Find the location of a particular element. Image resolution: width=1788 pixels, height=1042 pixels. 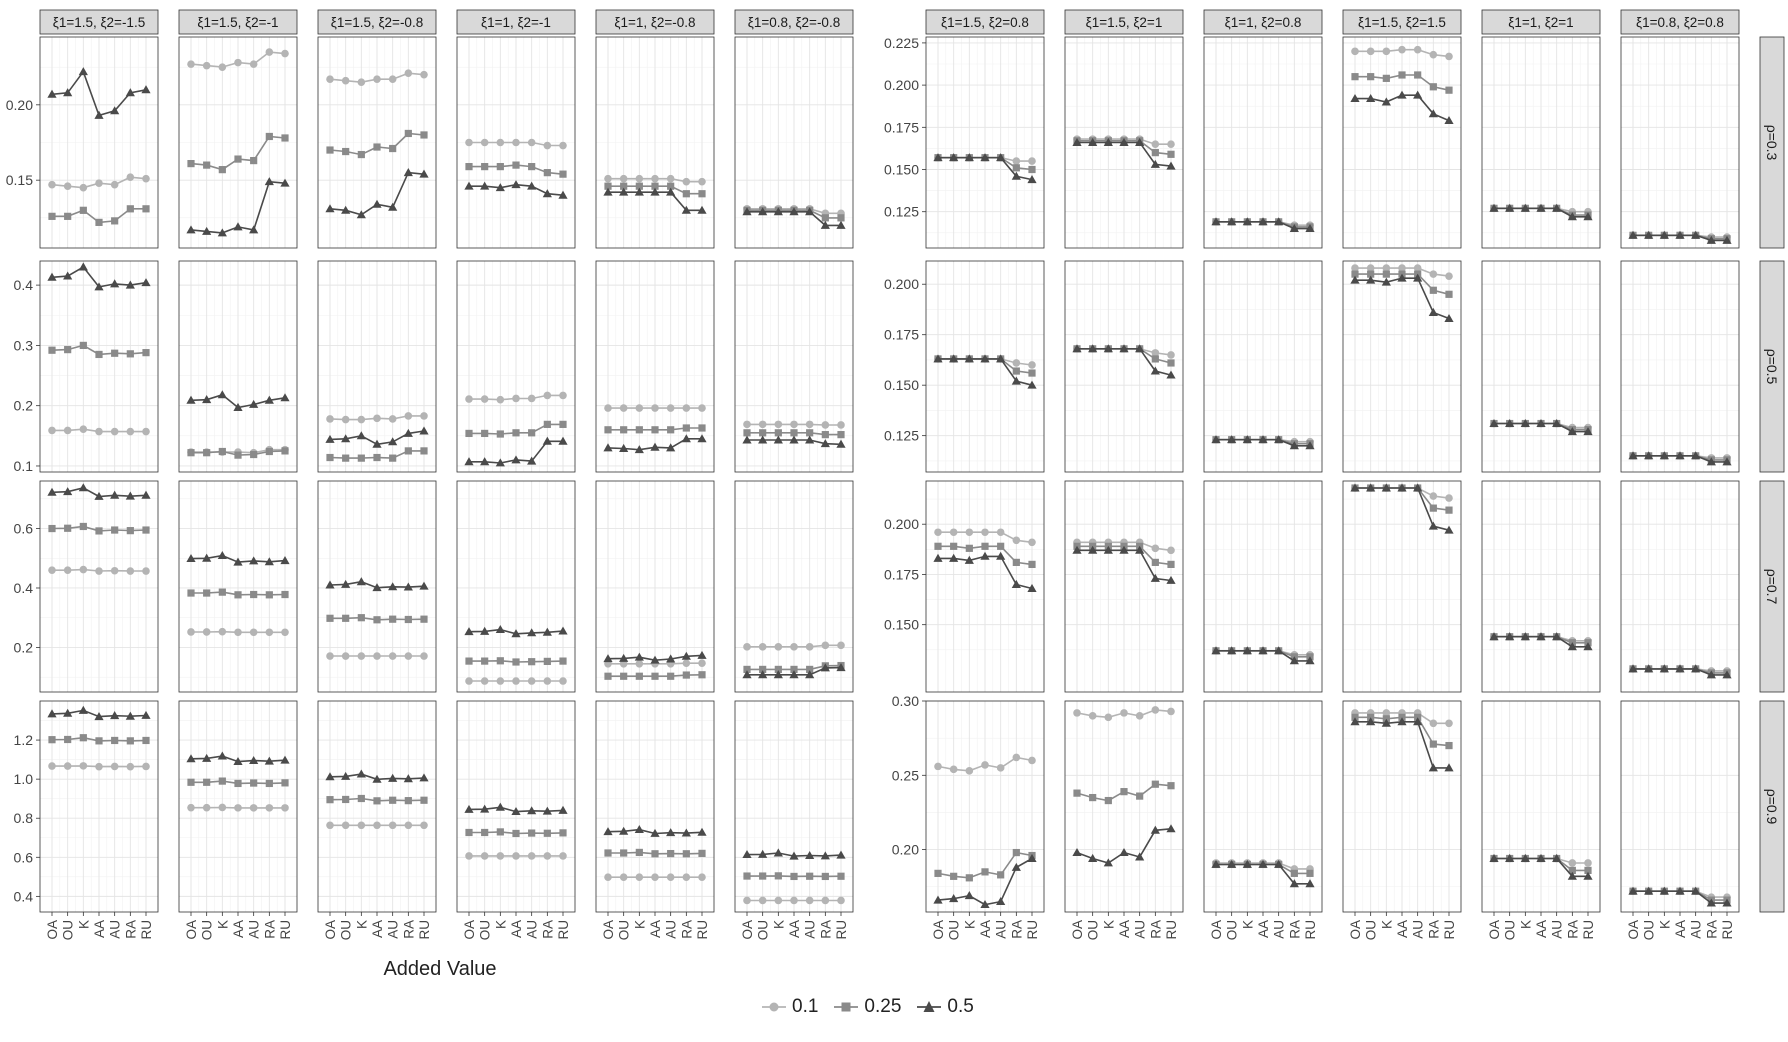

panel-border is located at coordinates (1124, 586).